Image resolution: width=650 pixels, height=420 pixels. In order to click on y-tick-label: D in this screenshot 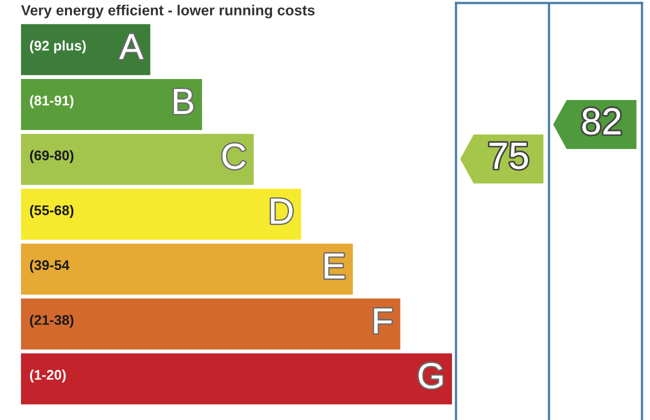, I will do `click(281, 211)`.